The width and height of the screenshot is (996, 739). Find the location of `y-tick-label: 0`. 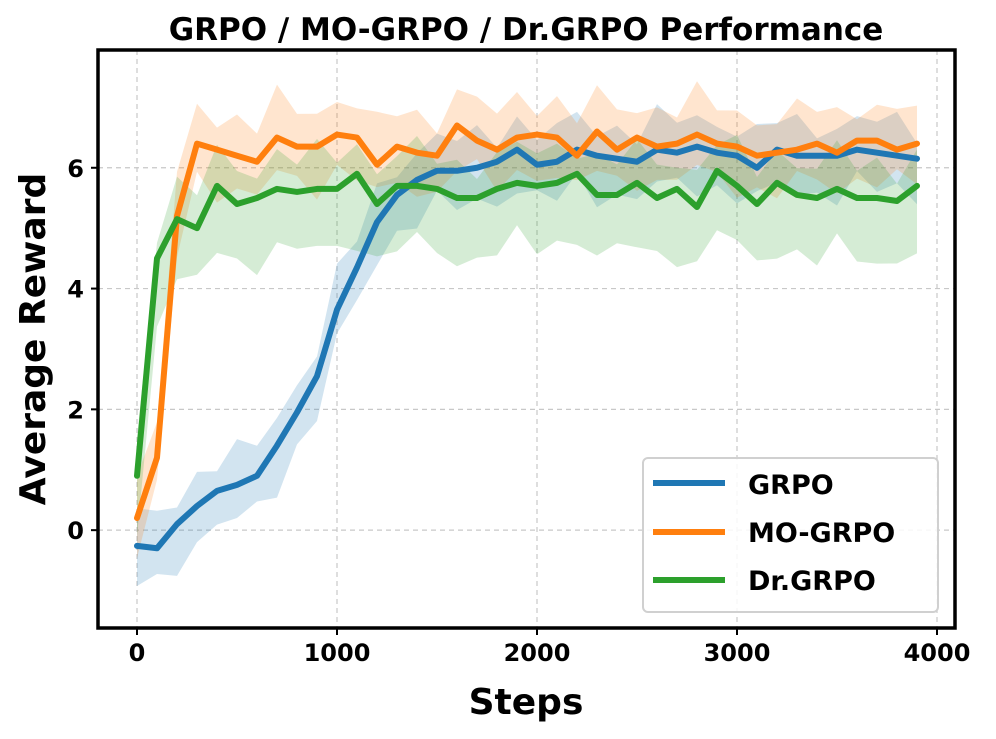

y-tick-label: 0 is located at coordinates (75, 531).